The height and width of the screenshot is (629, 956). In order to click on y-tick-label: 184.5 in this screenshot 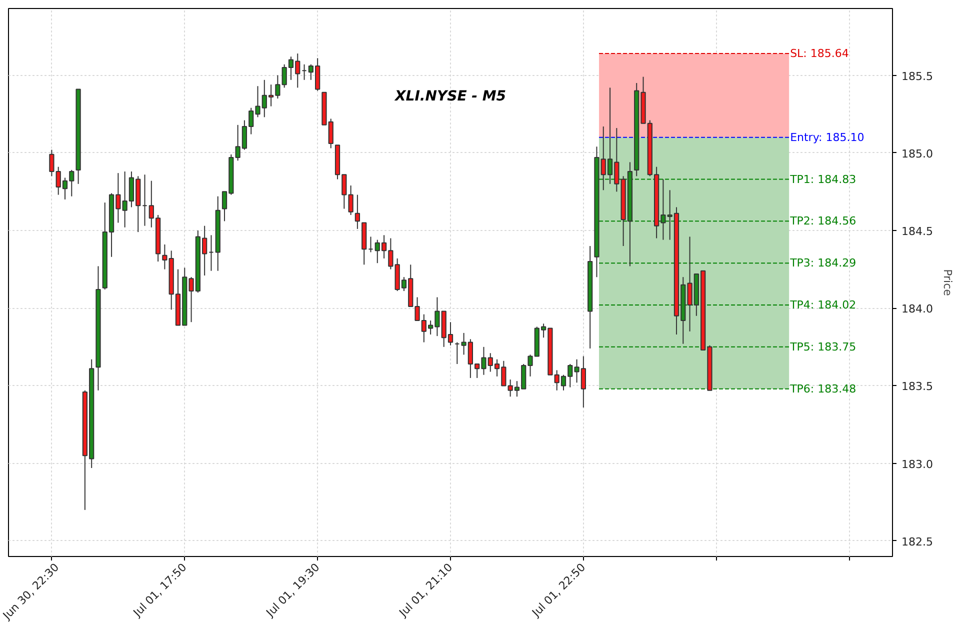, I will do `click(917, 231)`.